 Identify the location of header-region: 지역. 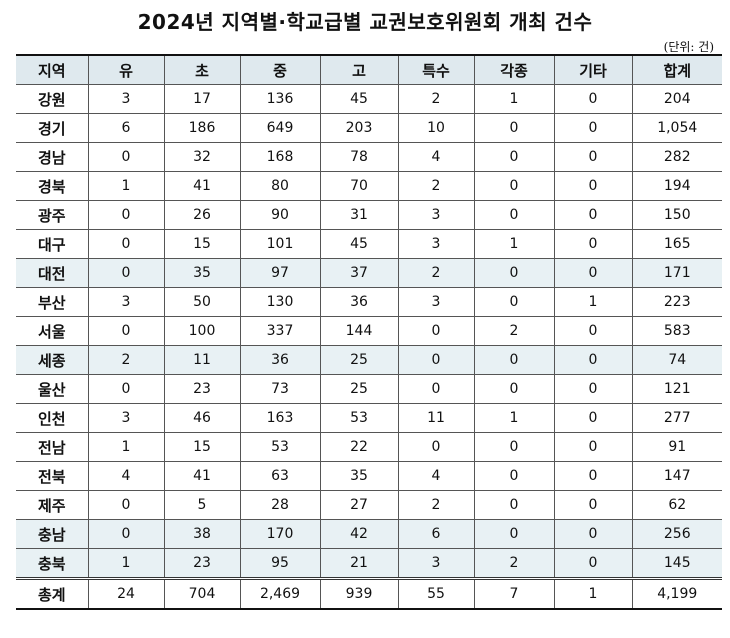
(52, 70).